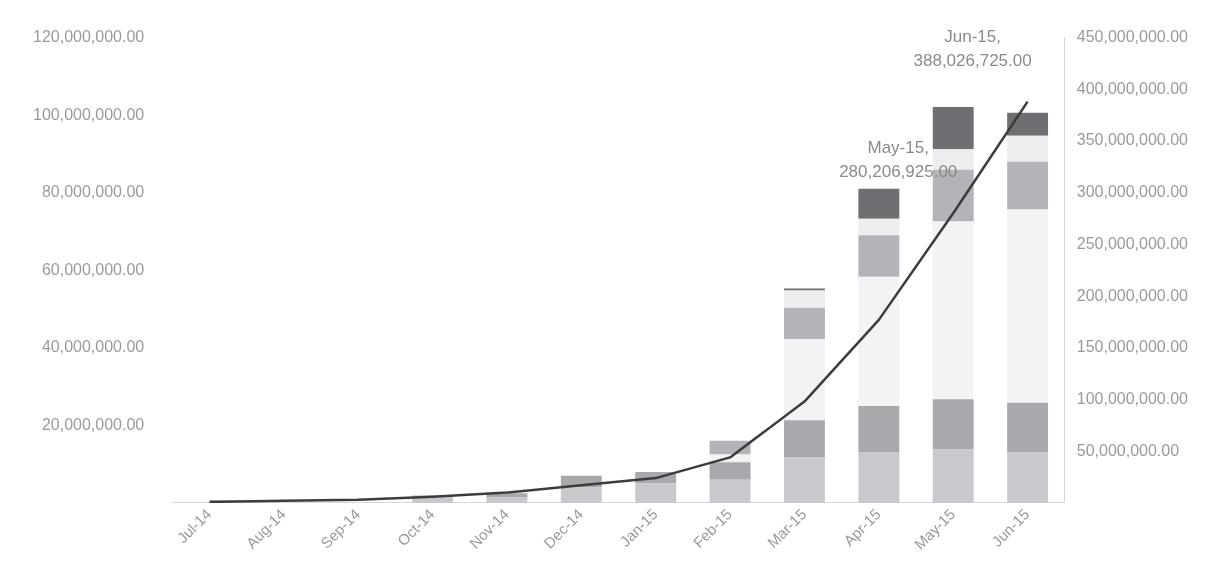 This screenshot has width=1215, height=567. Describe the element at coordinates (1132, 192) in the screenshot. I see `y2-tick-label: 300,000,000.00` at that location.